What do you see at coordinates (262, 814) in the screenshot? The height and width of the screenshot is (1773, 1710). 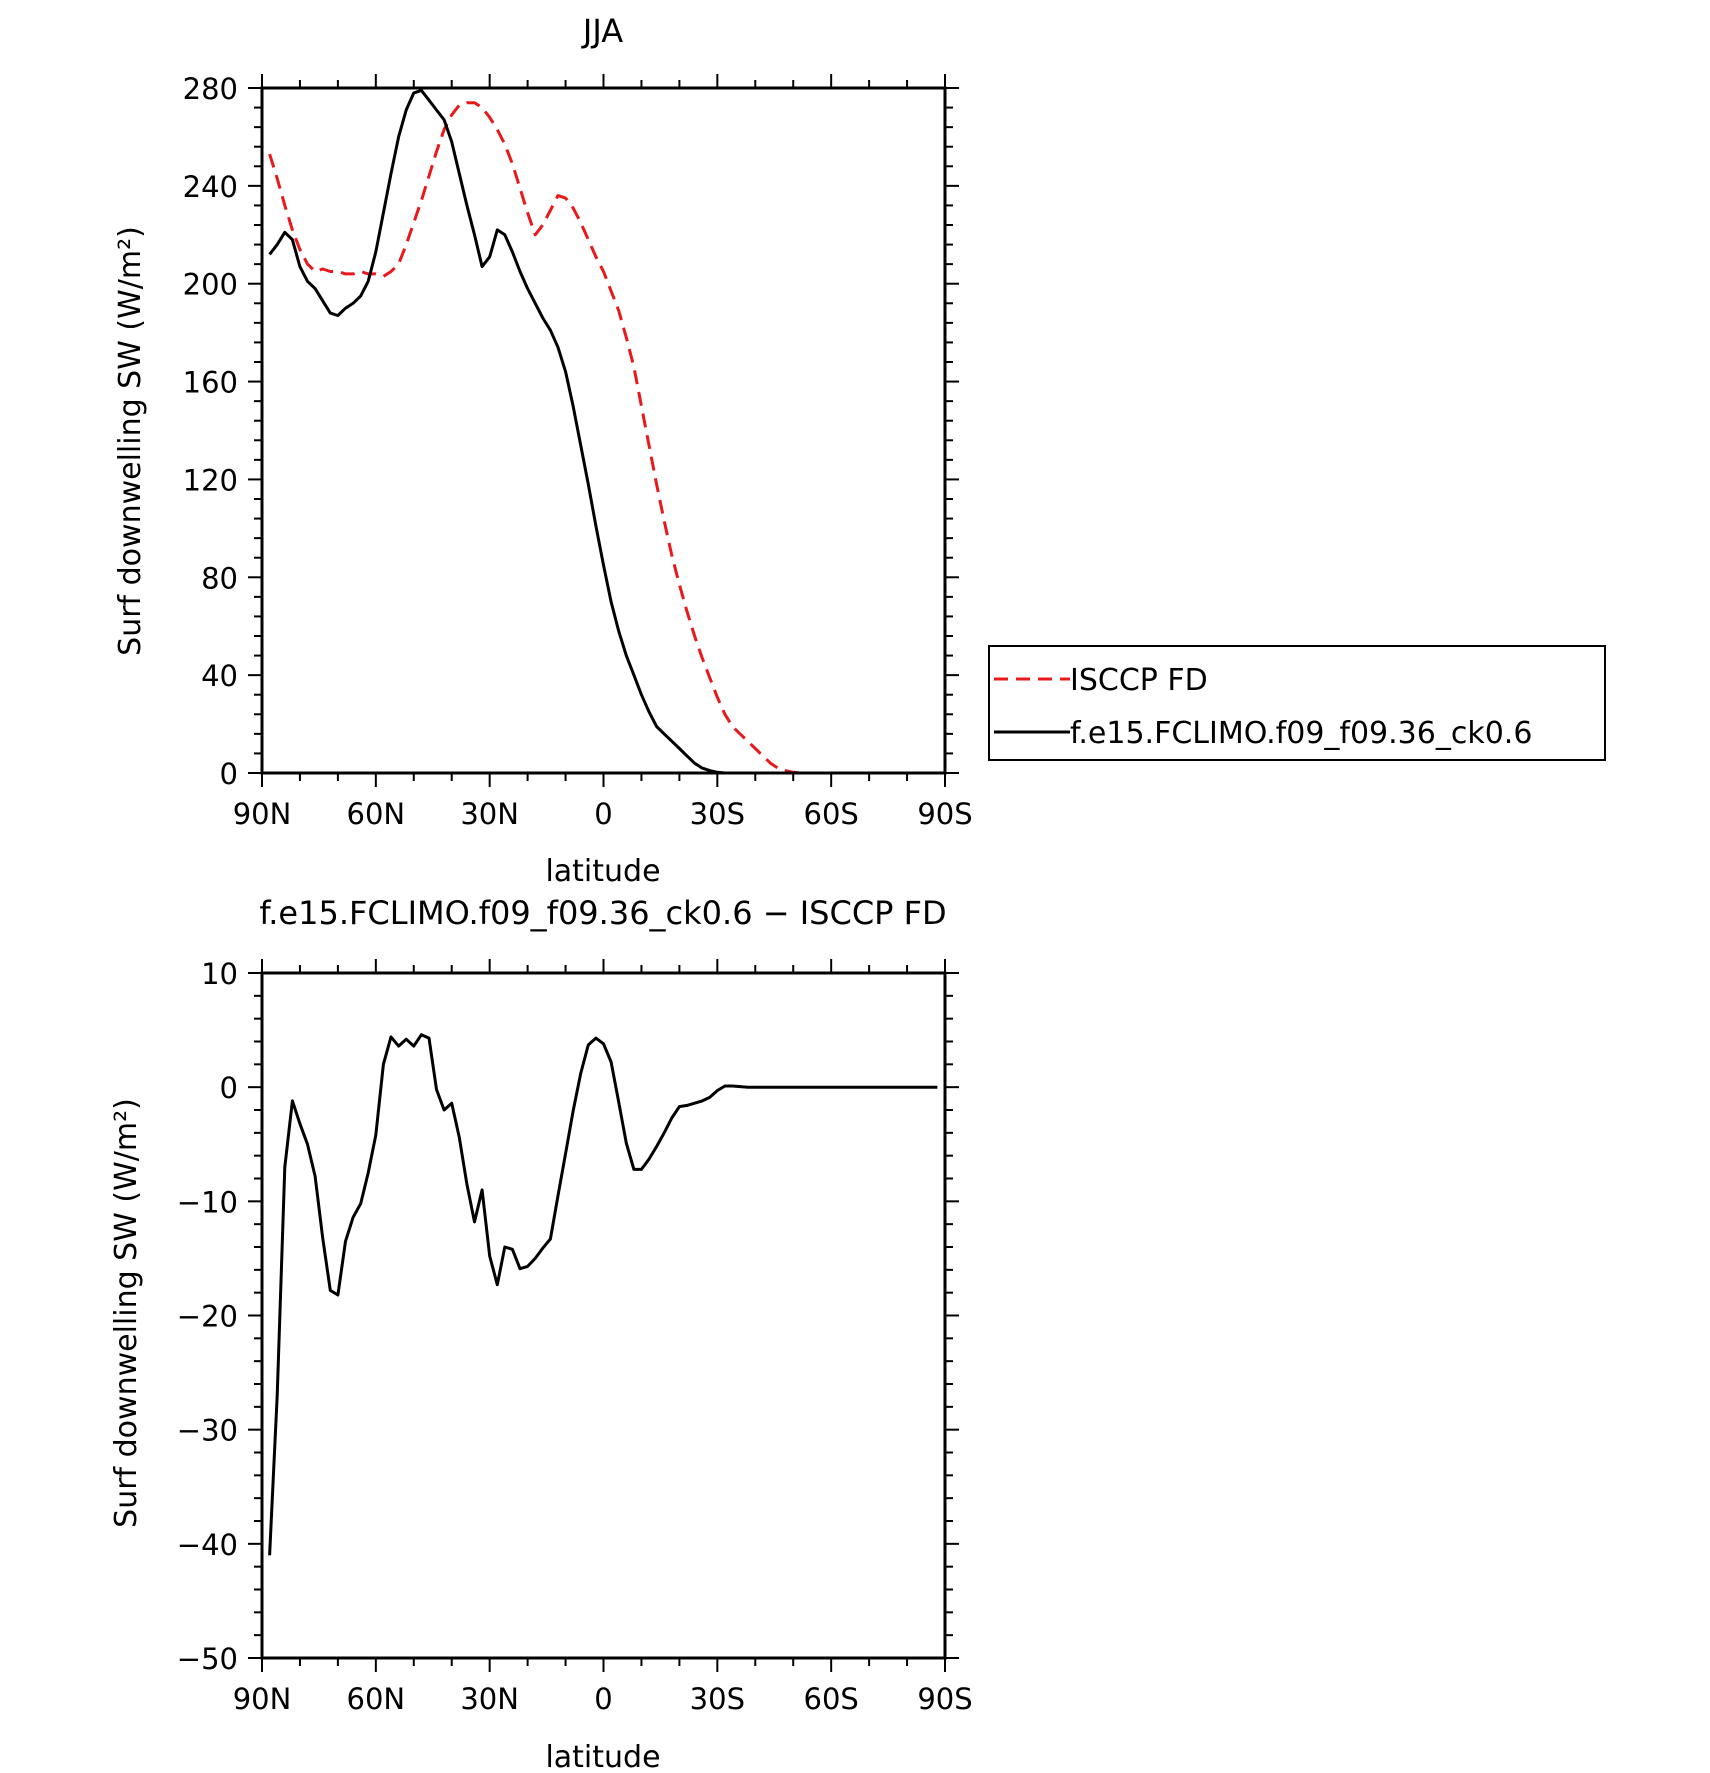 I see `top-x-tick-label: 90N` at bounding box center [262, 814].